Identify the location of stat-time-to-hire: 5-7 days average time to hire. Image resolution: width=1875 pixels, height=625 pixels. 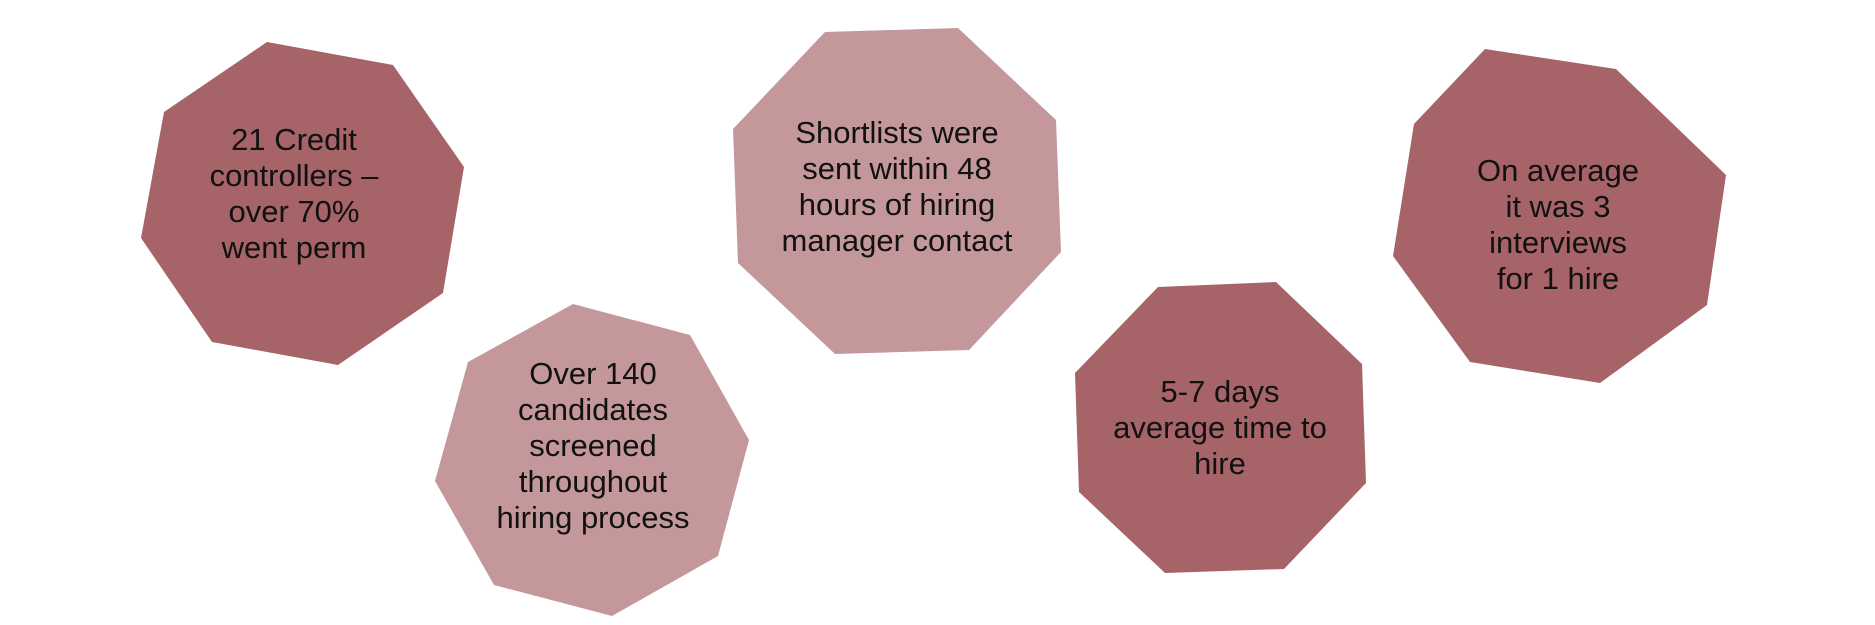
(1220, 427).